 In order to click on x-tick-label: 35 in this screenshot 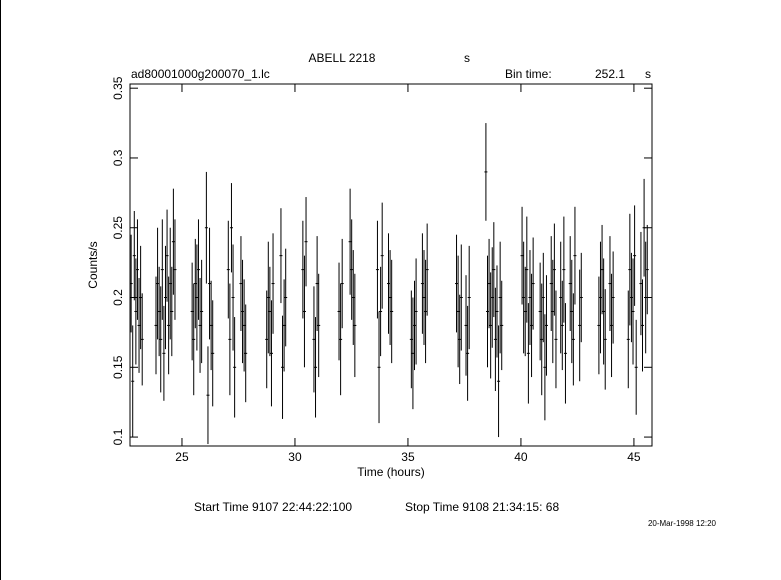, I will do `click(408, 457)`.